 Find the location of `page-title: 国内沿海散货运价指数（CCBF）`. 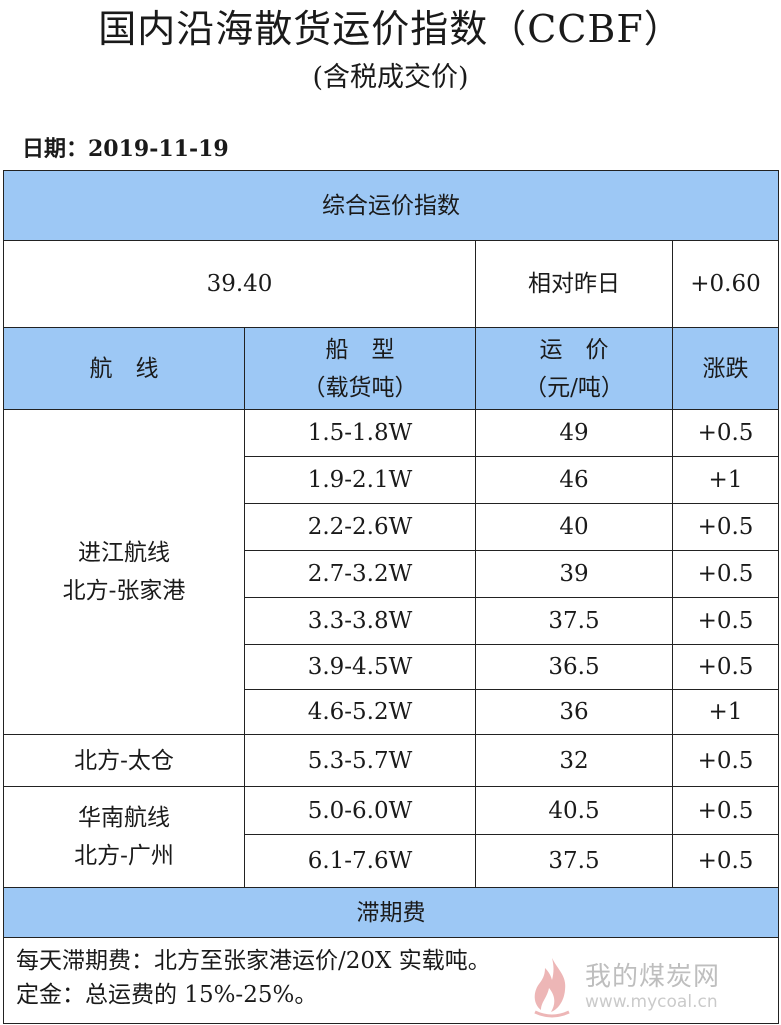

page-title: 国内沿海散货运价指数（CCBF） is located at coordinates (390, 29).